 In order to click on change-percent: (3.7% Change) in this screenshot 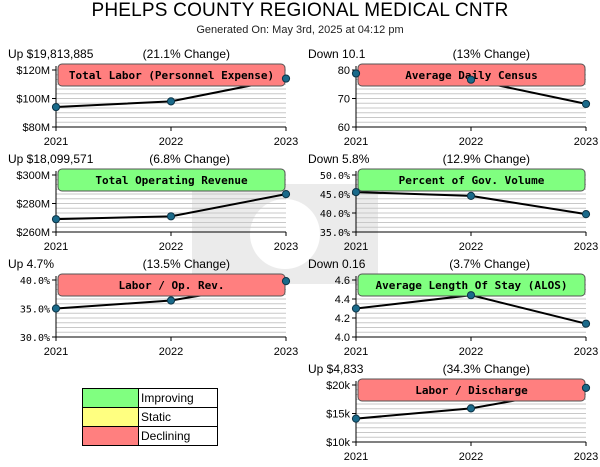, I will do `click(489, 264)`.